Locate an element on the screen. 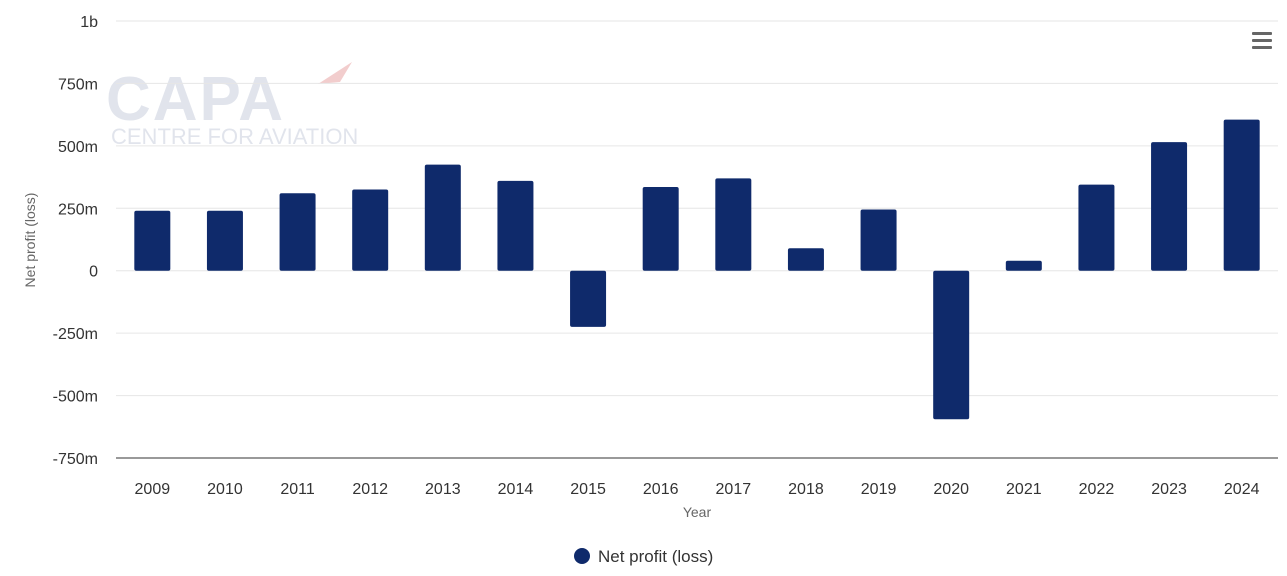  y-tick-label: 1b is located at coordinates (89, 22).